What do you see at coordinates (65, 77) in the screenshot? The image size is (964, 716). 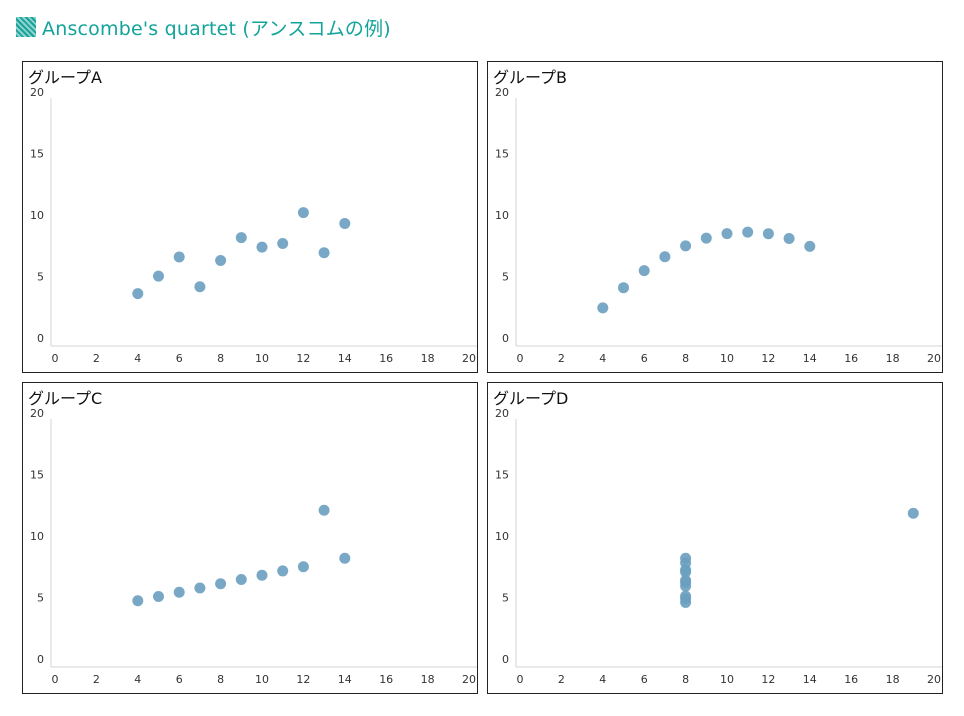 I see `chart-title: グループA` at bounding box center [65, 77].